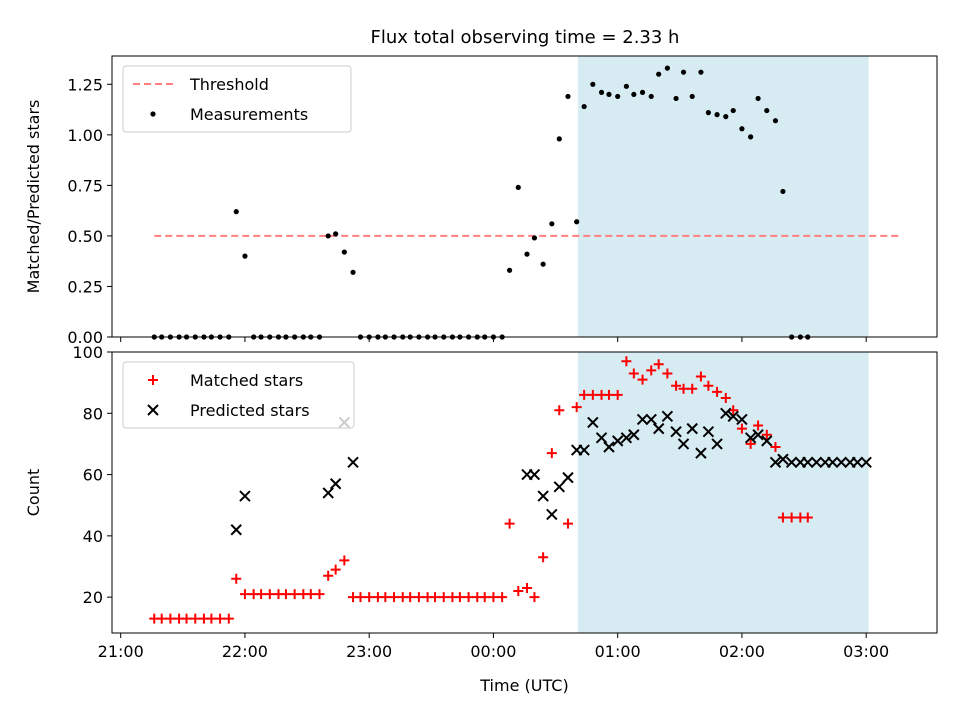 This screenshot has width=960, height=720. Describe the element at coordinates (245, 651) in the screenshot. I see `x-tick-label: 22:00` at that location.